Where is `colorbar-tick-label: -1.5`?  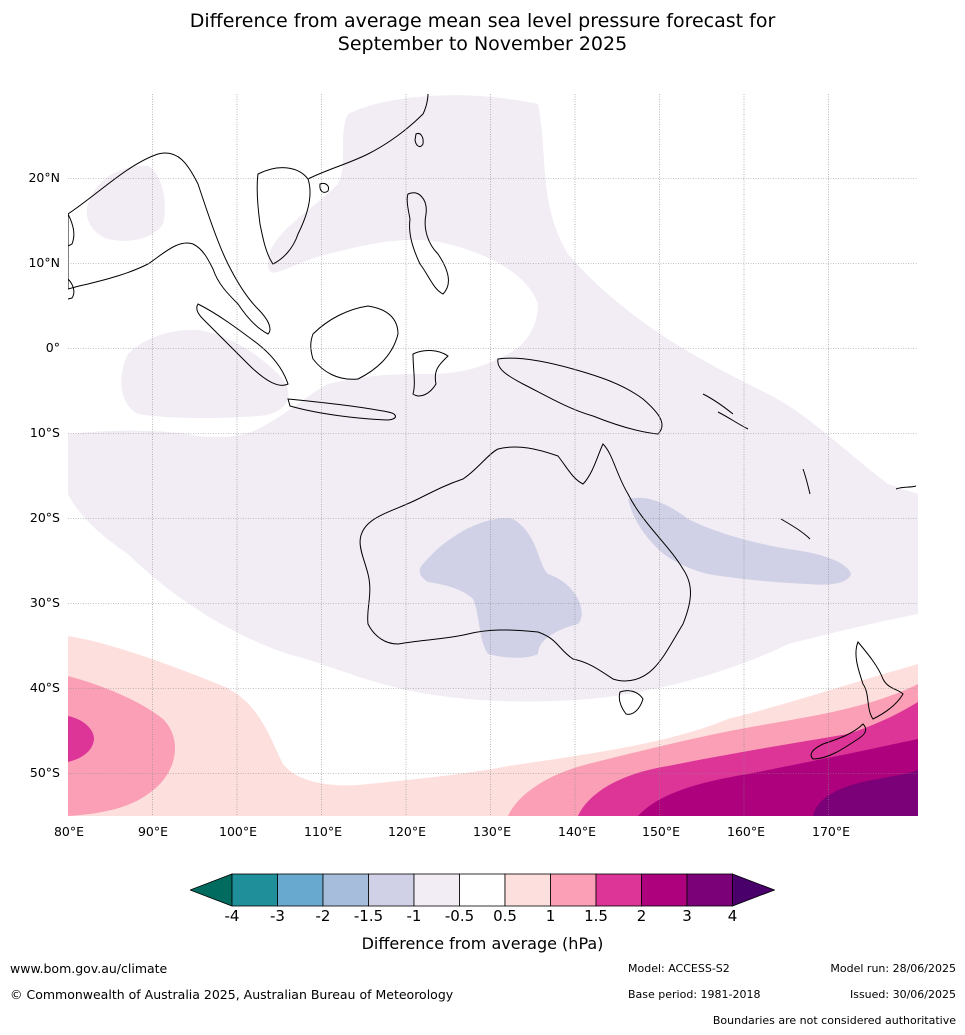 colorbar-tick-label: -1.5 is located at coordinates (368, 916).